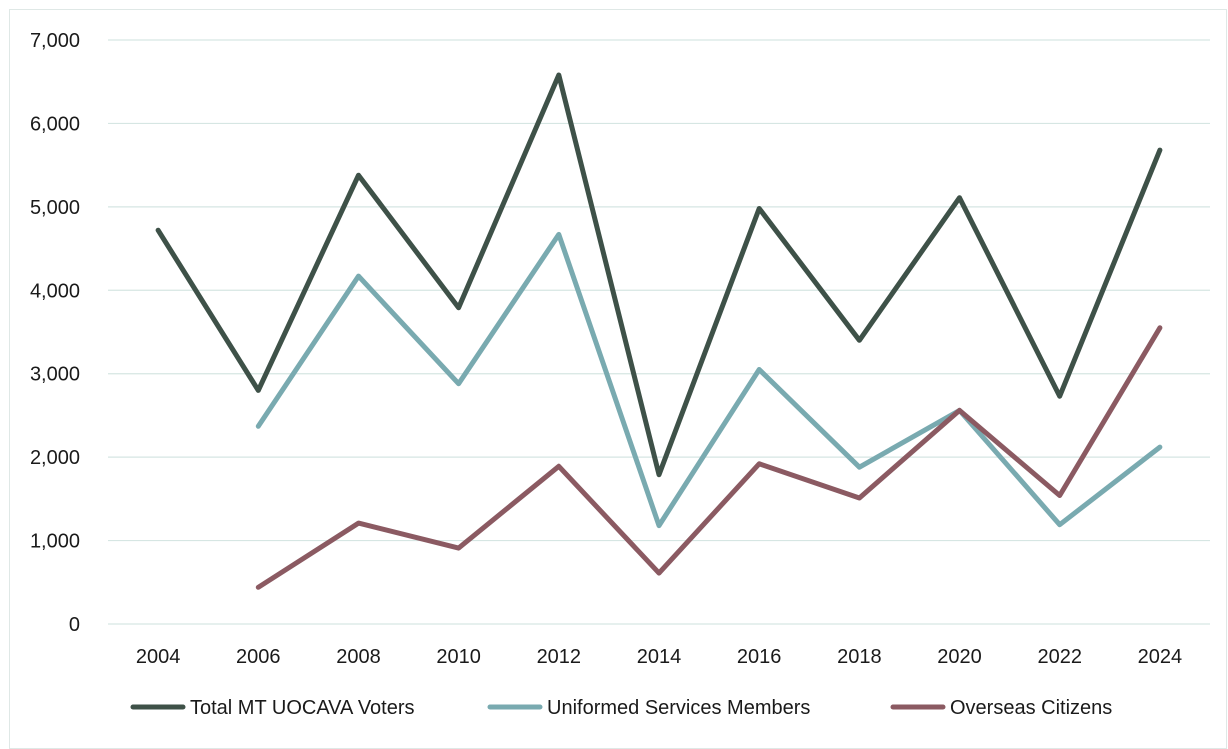 The width and height of the screenshot is (1228, 749). I want to click on x-tick-label: 2010, so click(458, 657).